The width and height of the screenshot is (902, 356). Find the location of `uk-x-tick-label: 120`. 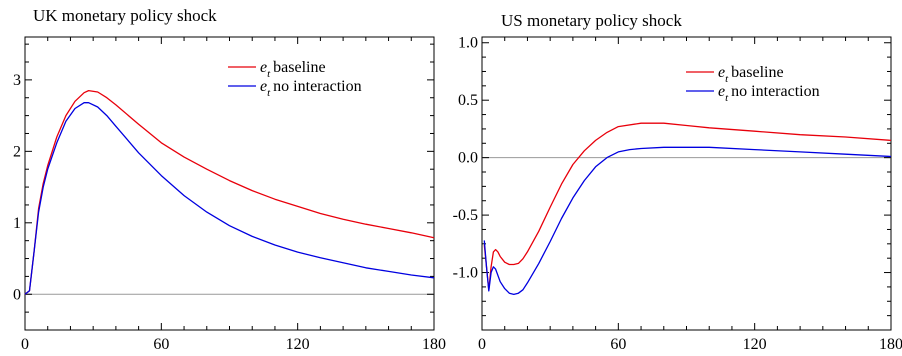

uk-x-tick-label: 120 is located at coordinates (298, 344).